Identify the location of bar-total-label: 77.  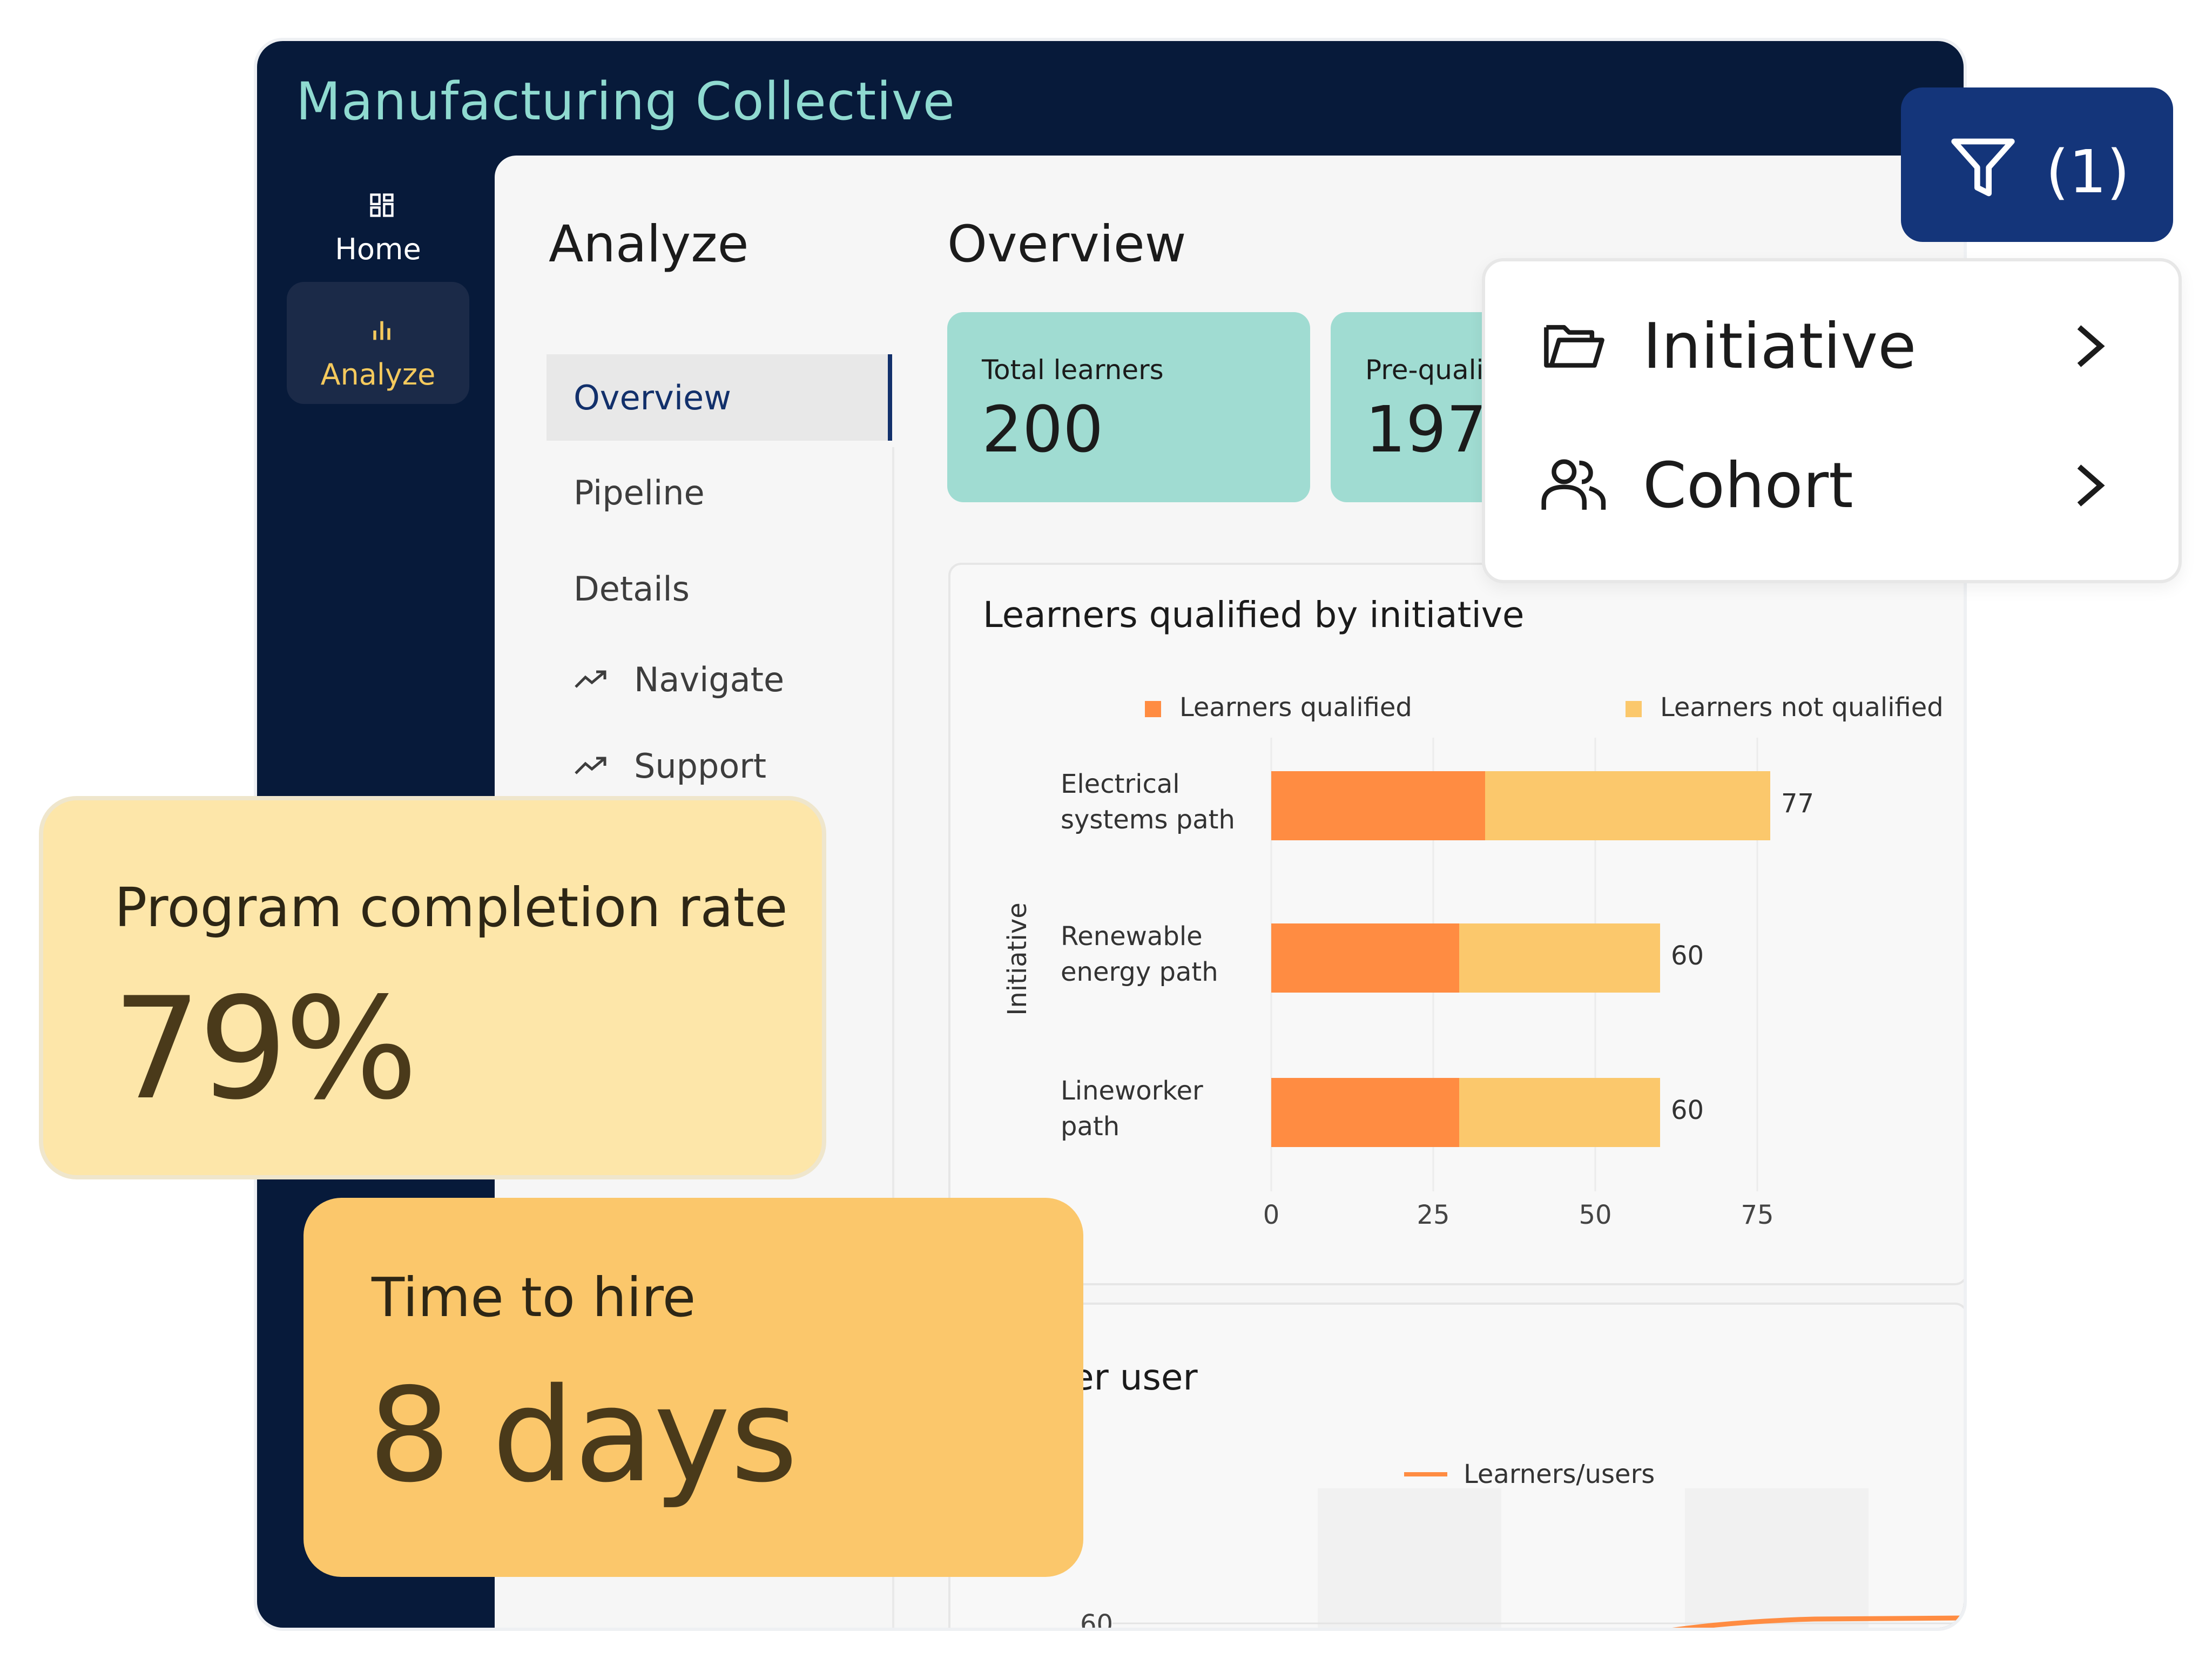
(1797, 803).